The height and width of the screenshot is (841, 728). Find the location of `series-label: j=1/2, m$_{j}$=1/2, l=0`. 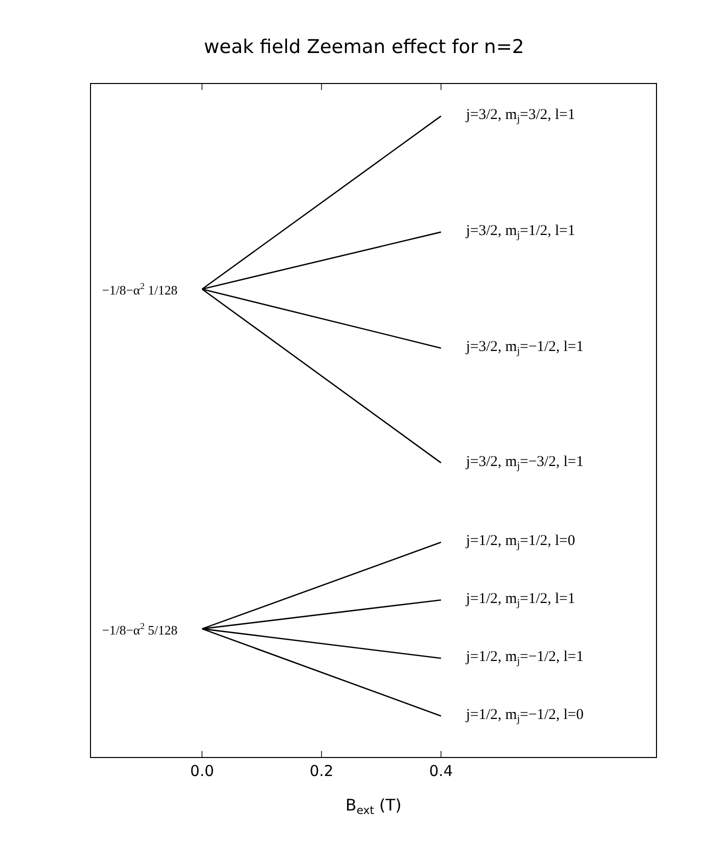

series-label: j=1/2, m$_{j}$=1/2, l=0 is located at coordinates (520, 542).